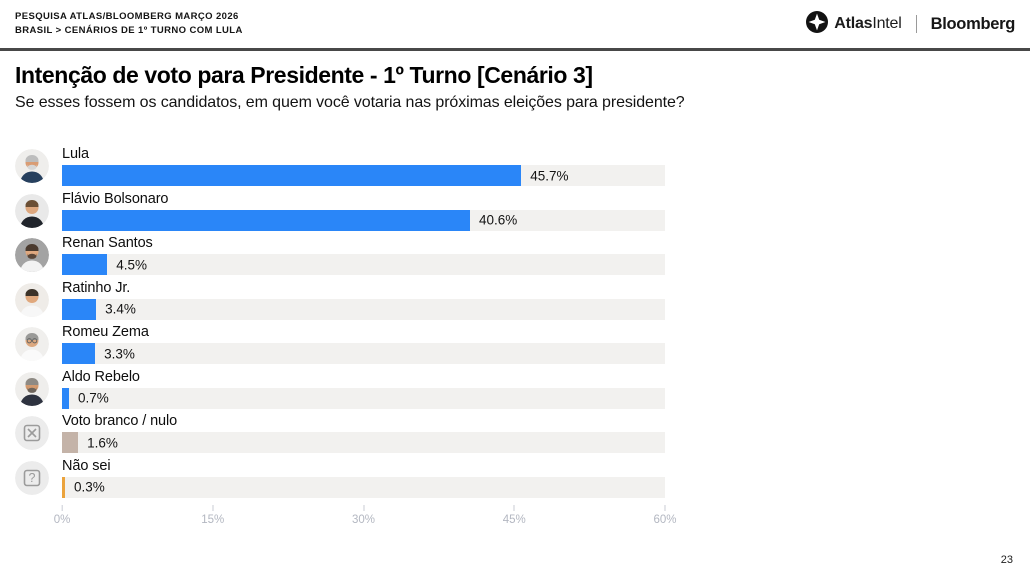  Describe the element at coordinates (62, 520) in the screenshot. I see `axis-tick-label: 0%` at that location.